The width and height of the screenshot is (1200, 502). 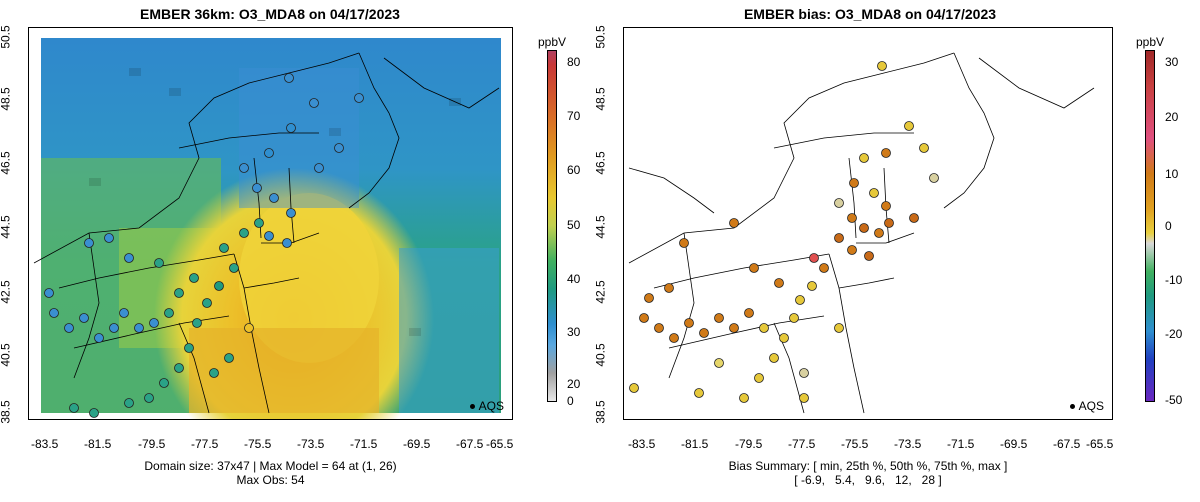 I want to click on right-lon-tick: -65.5, so click(x=1100, y=444).